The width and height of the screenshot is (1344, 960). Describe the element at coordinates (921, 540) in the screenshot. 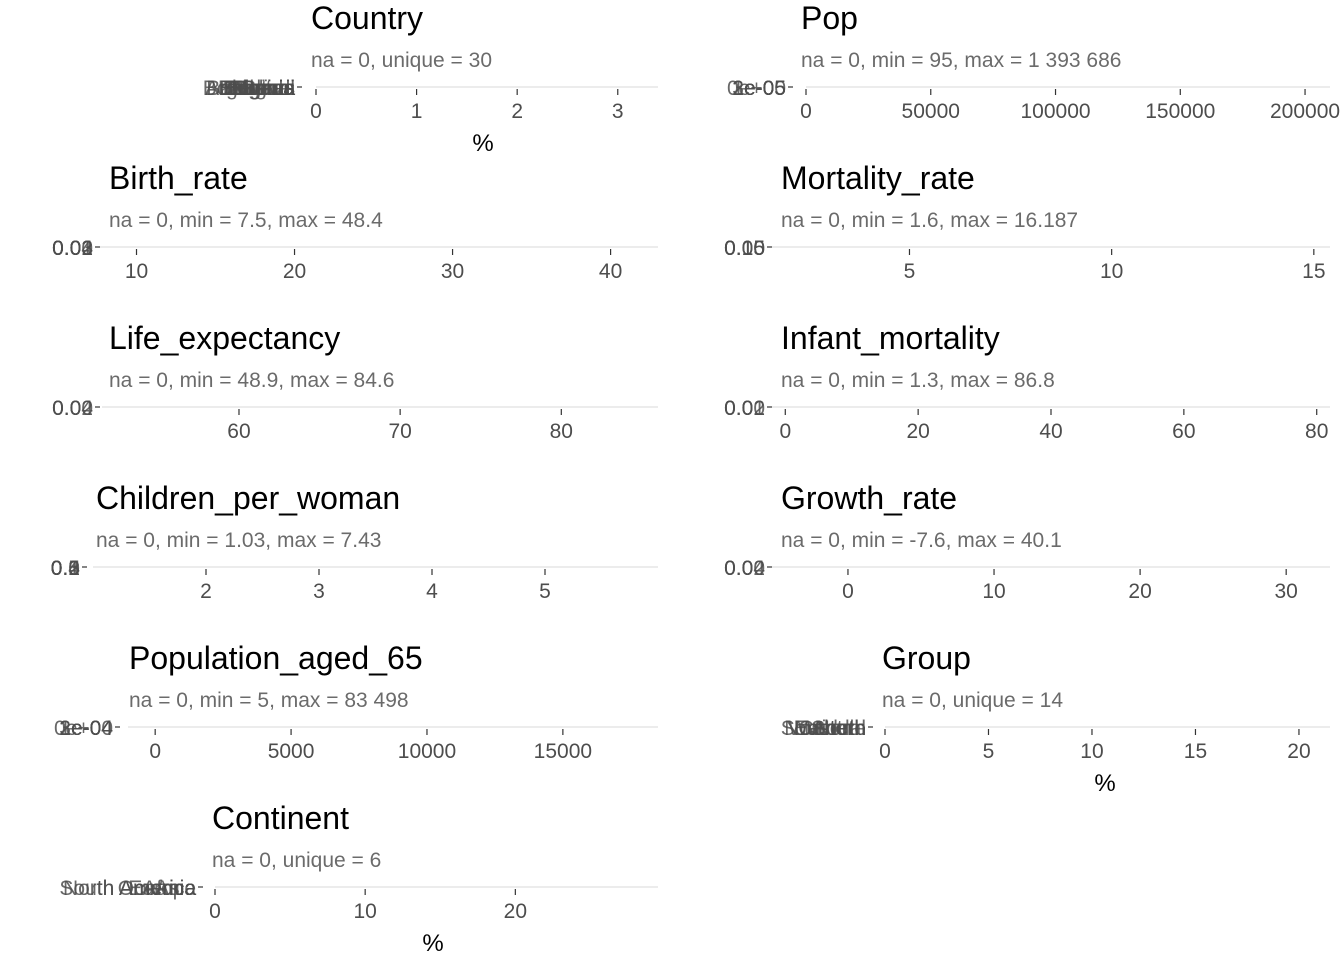

I see `panel-8-subtitle: na = 0, min = -7.6, max = 40.1` at that location.